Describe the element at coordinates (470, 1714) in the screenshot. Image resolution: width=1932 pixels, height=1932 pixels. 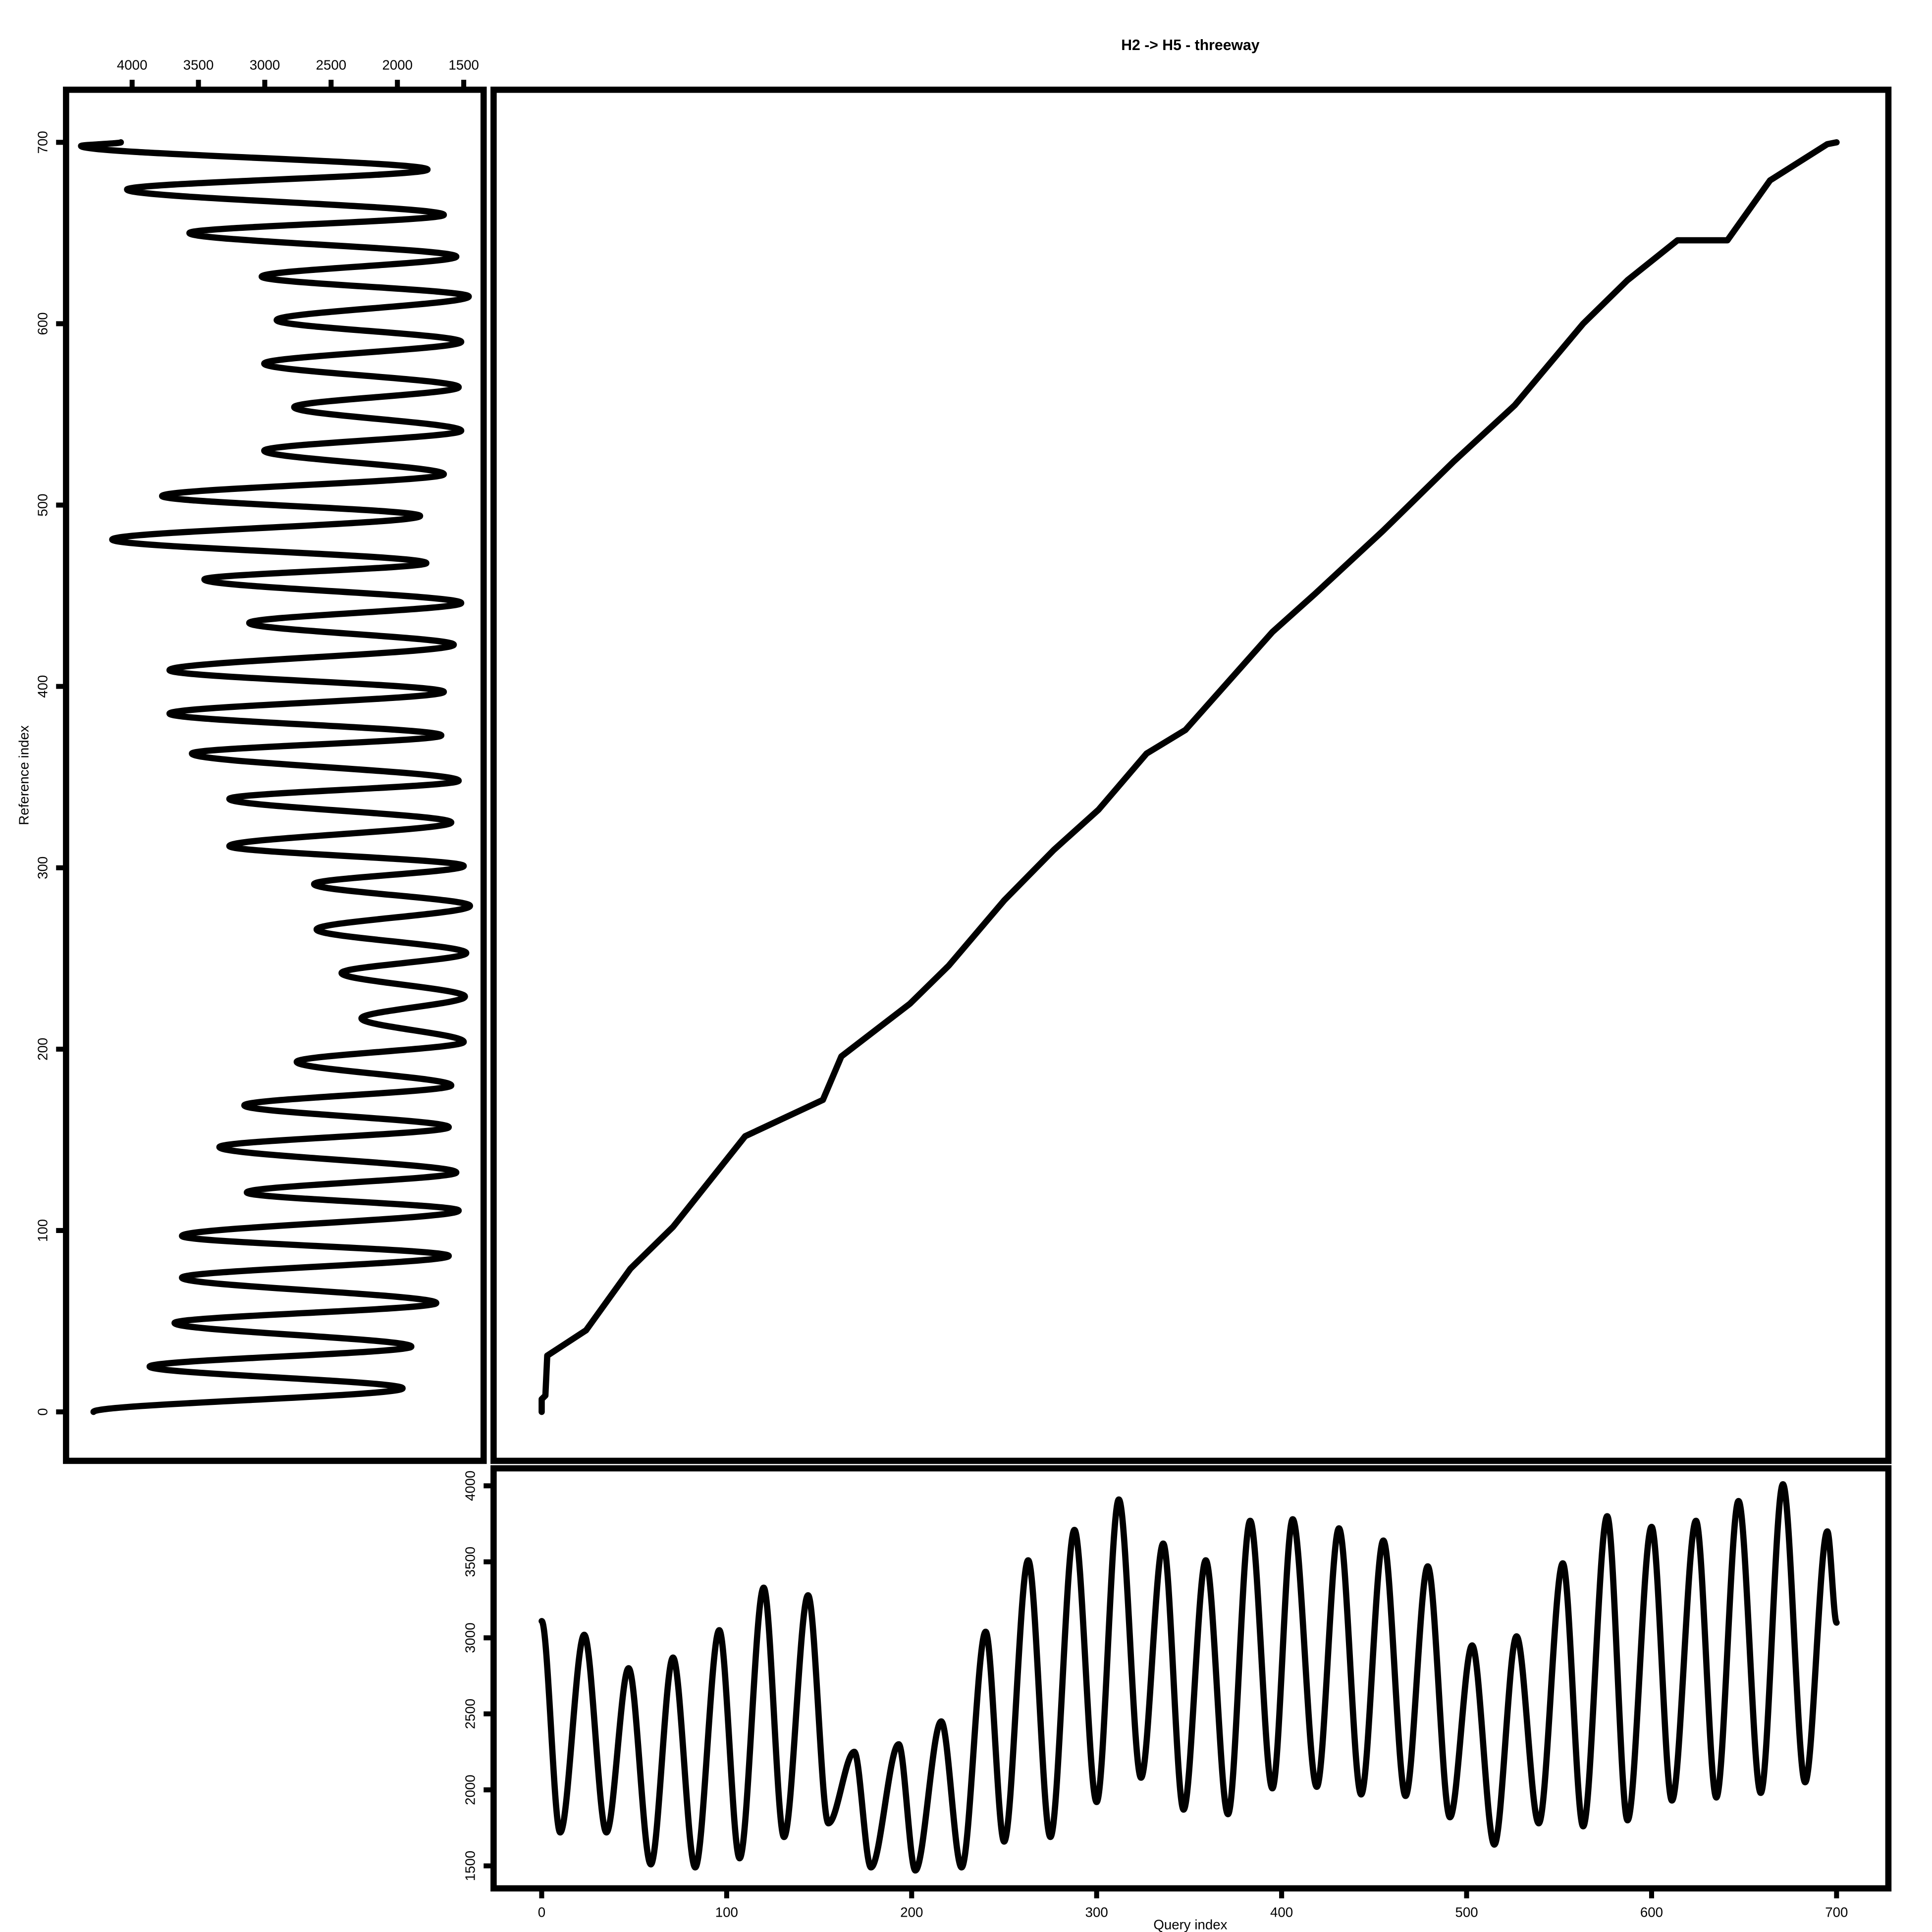
I see `y-tick-label: 2500` at that location.